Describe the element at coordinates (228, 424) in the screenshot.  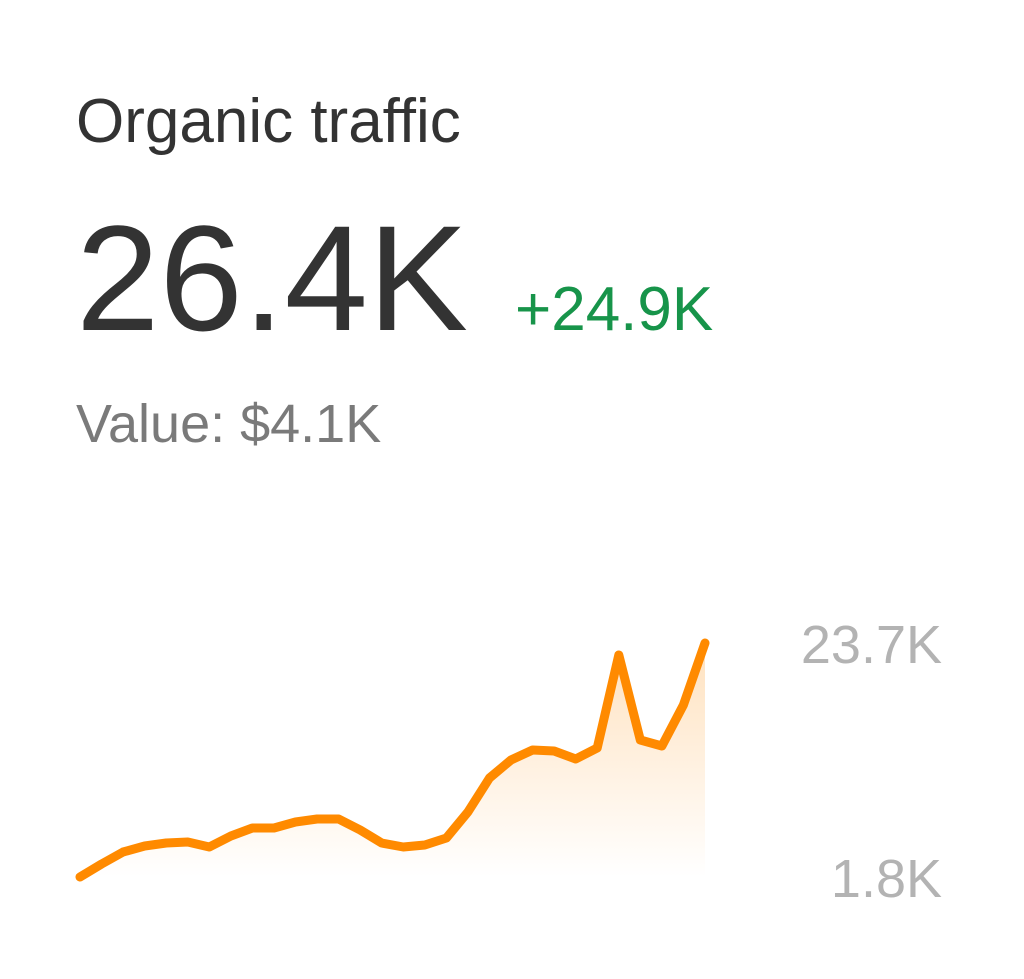
I see `metric-worth: Value: $4.1K` at that location.